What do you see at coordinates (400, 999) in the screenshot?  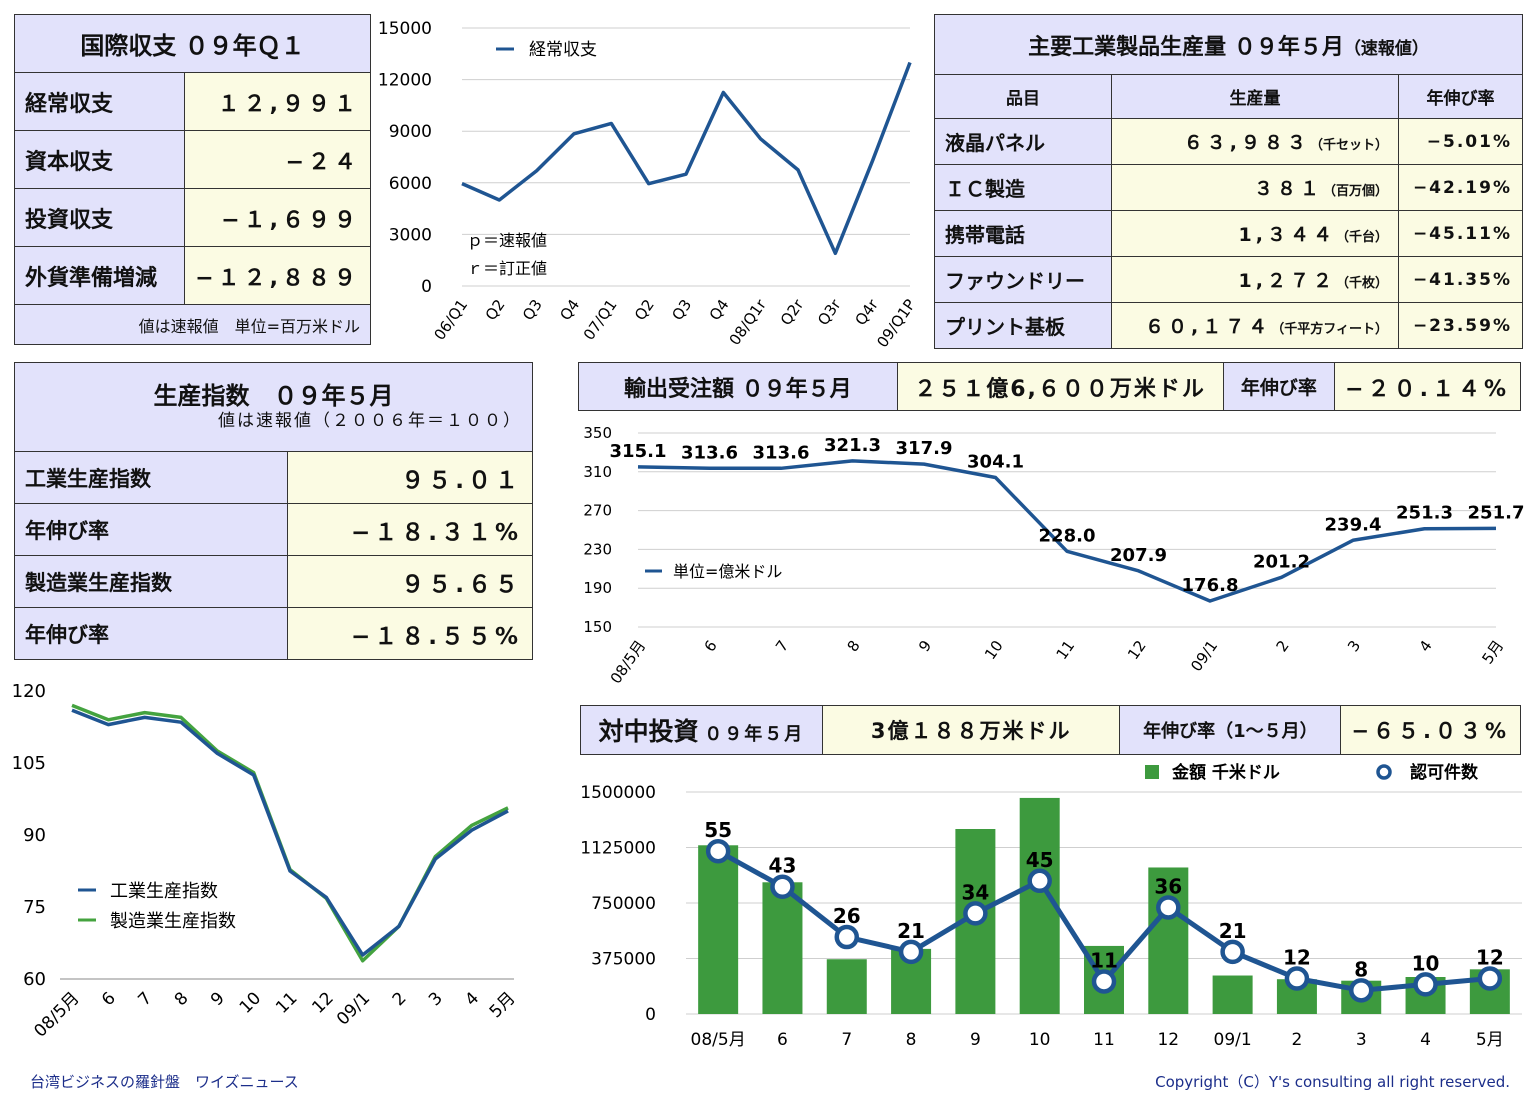 I see `x-tick-label: 2` at bounding box center [400, 999].